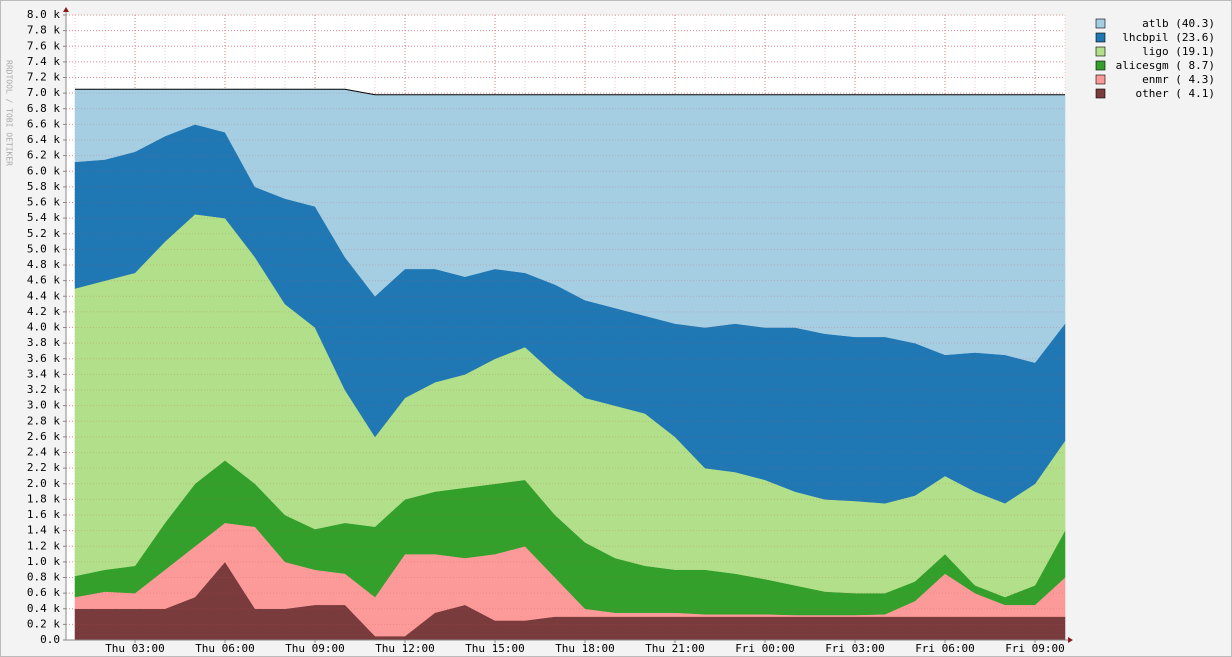 The image size is (1232, 657). I want to click on y-tick-label: 7.0 k, so click(43, 92).